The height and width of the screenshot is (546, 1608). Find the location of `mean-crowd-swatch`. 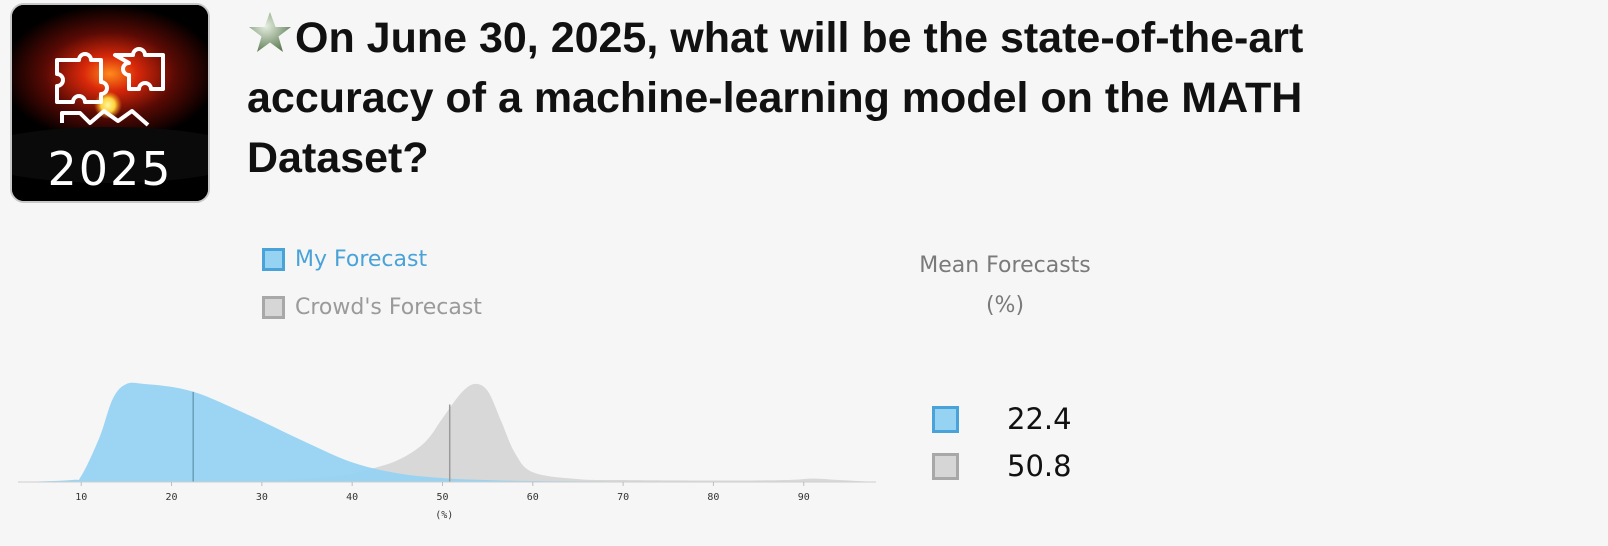

mean-crowd-swatch is located at coordinates (945, 466).